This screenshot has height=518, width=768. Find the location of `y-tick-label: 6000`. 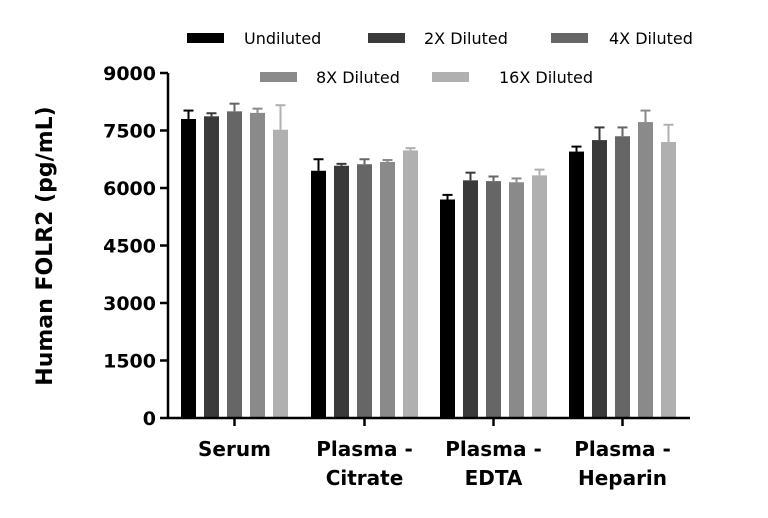

y-tick-label: 6000 is located at coordinates (129, 189).